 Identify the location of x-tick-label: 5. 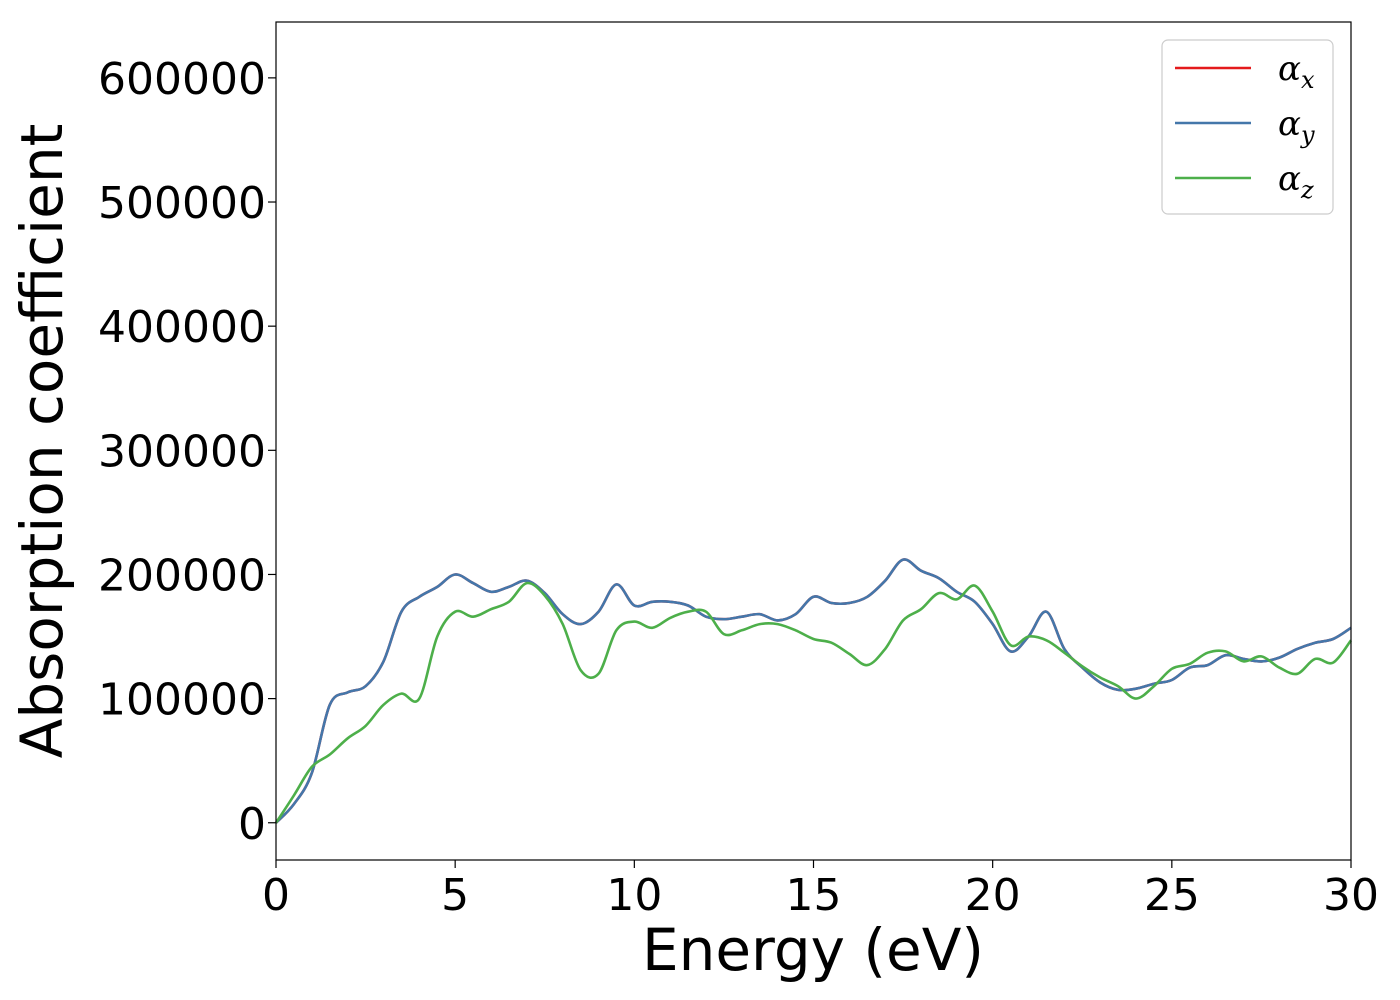
(455, 895).